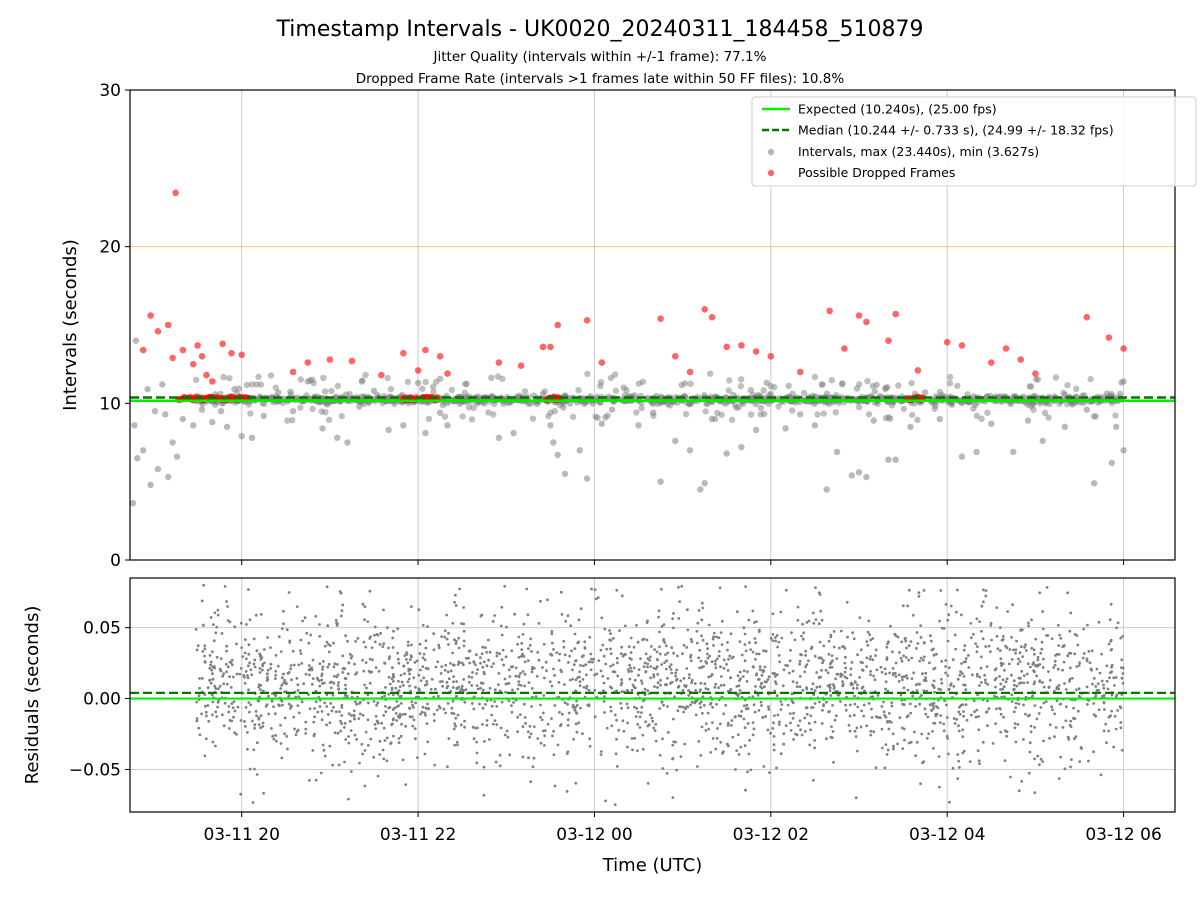  I want to click on y-tick-label: −0.05, so click(95, 770).